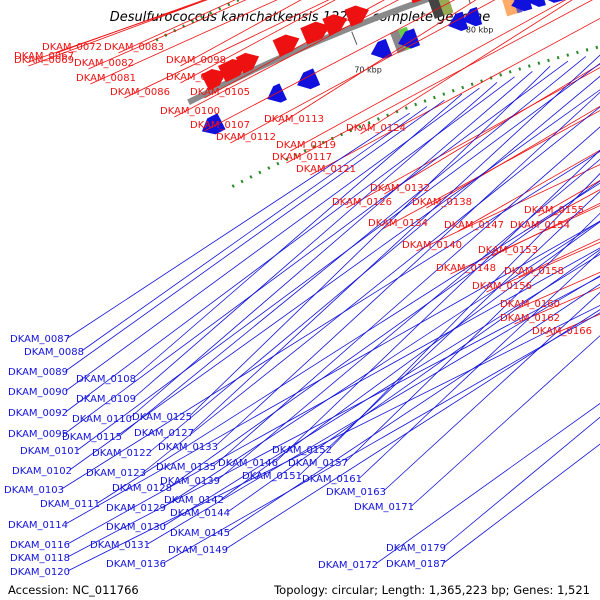 The width and height of the screenshot is (600, 600). Describe the element at coordinates (44, 56) in the screenshot. I see `forward-gene-label: DKAM_0067` at that location.